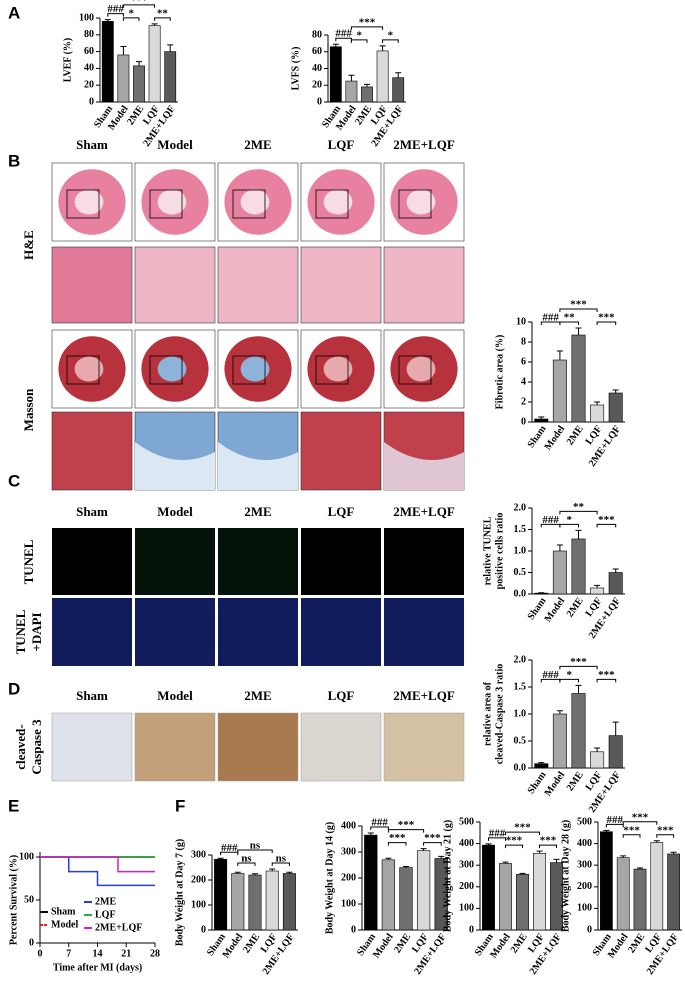 The image size is (685, 983). Describe the element at coordinates (317, 34) in the screenshot. I see `y-tick-label: 80` at that location.